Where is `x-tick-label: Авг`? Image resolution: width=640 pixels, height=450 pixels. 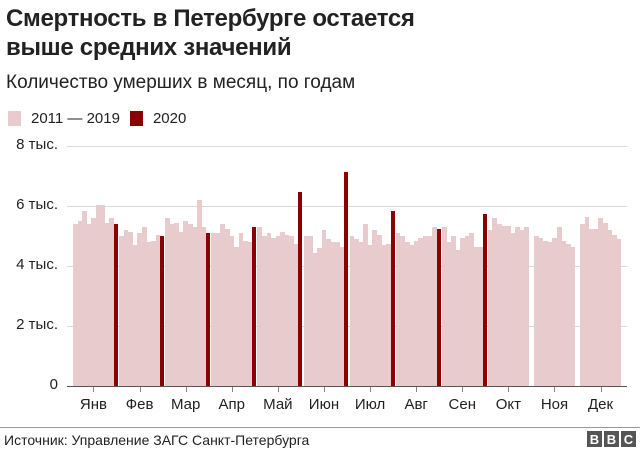
x-tick-label: Авг is located at coordinates (416, 404).